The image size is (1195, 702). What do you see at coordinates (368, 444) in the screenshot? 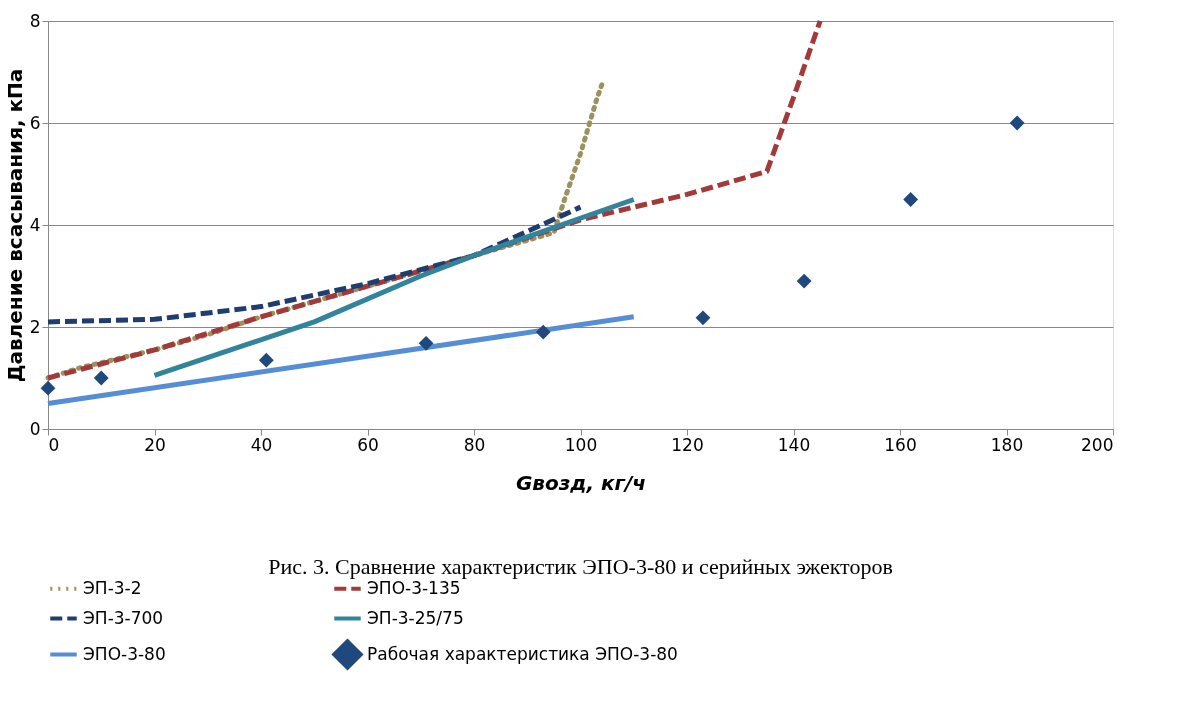
I see `x-tick-label: 60` at bounding box center [368, 444].